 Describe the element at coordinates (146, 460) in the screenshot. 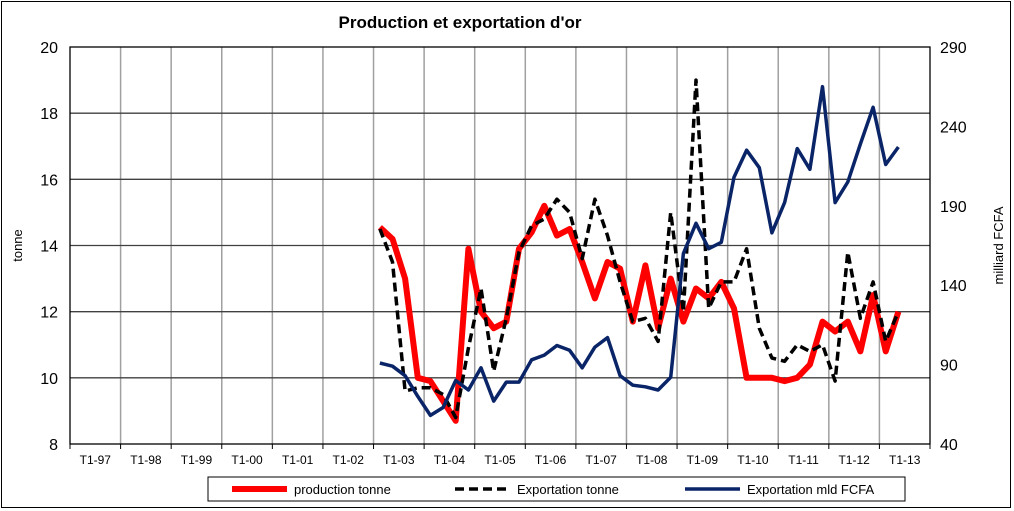

I see `x-tick-label: T1-98` at that location.